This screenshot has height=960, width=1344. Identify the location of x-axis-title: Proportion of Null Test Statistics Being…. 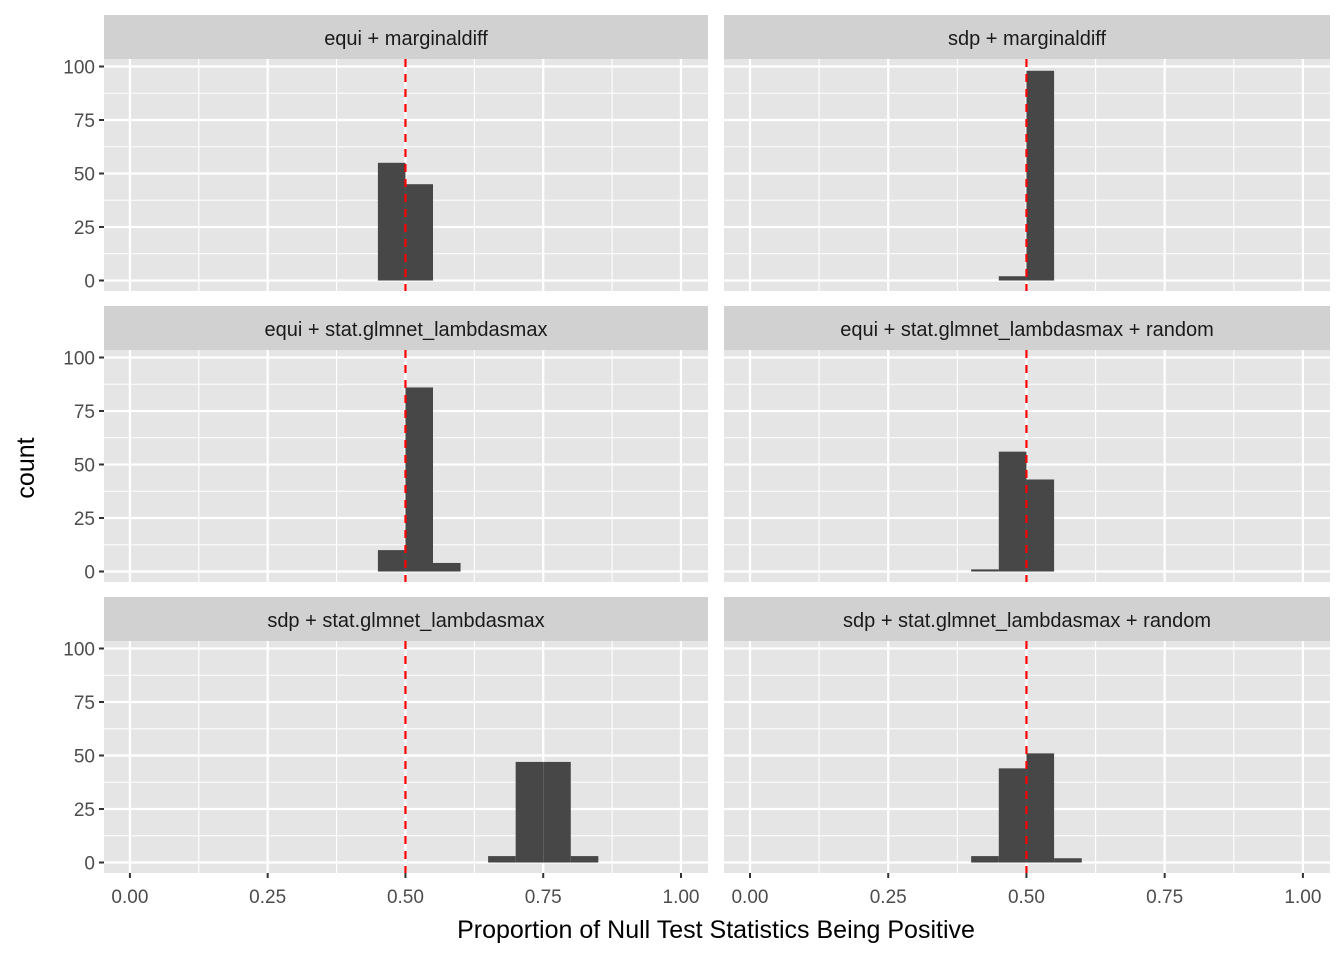
(716, 930).